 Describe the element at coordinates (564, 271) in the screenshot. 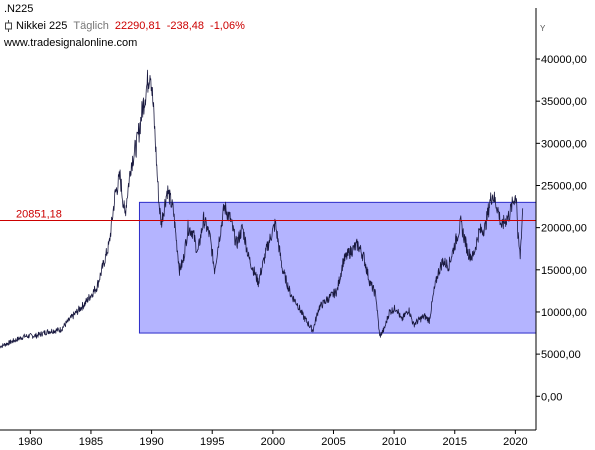

I see `y-tick-label: 15000,00` at that location.